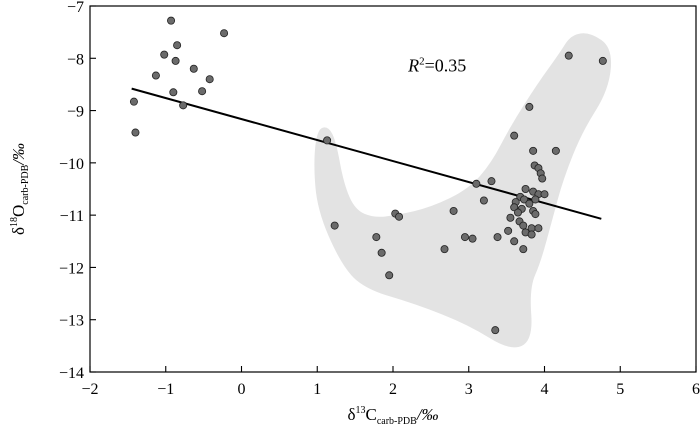 The height and width of the screenshot is (428, 700). I want to click on r-superscript: 2, so click(422, 61).